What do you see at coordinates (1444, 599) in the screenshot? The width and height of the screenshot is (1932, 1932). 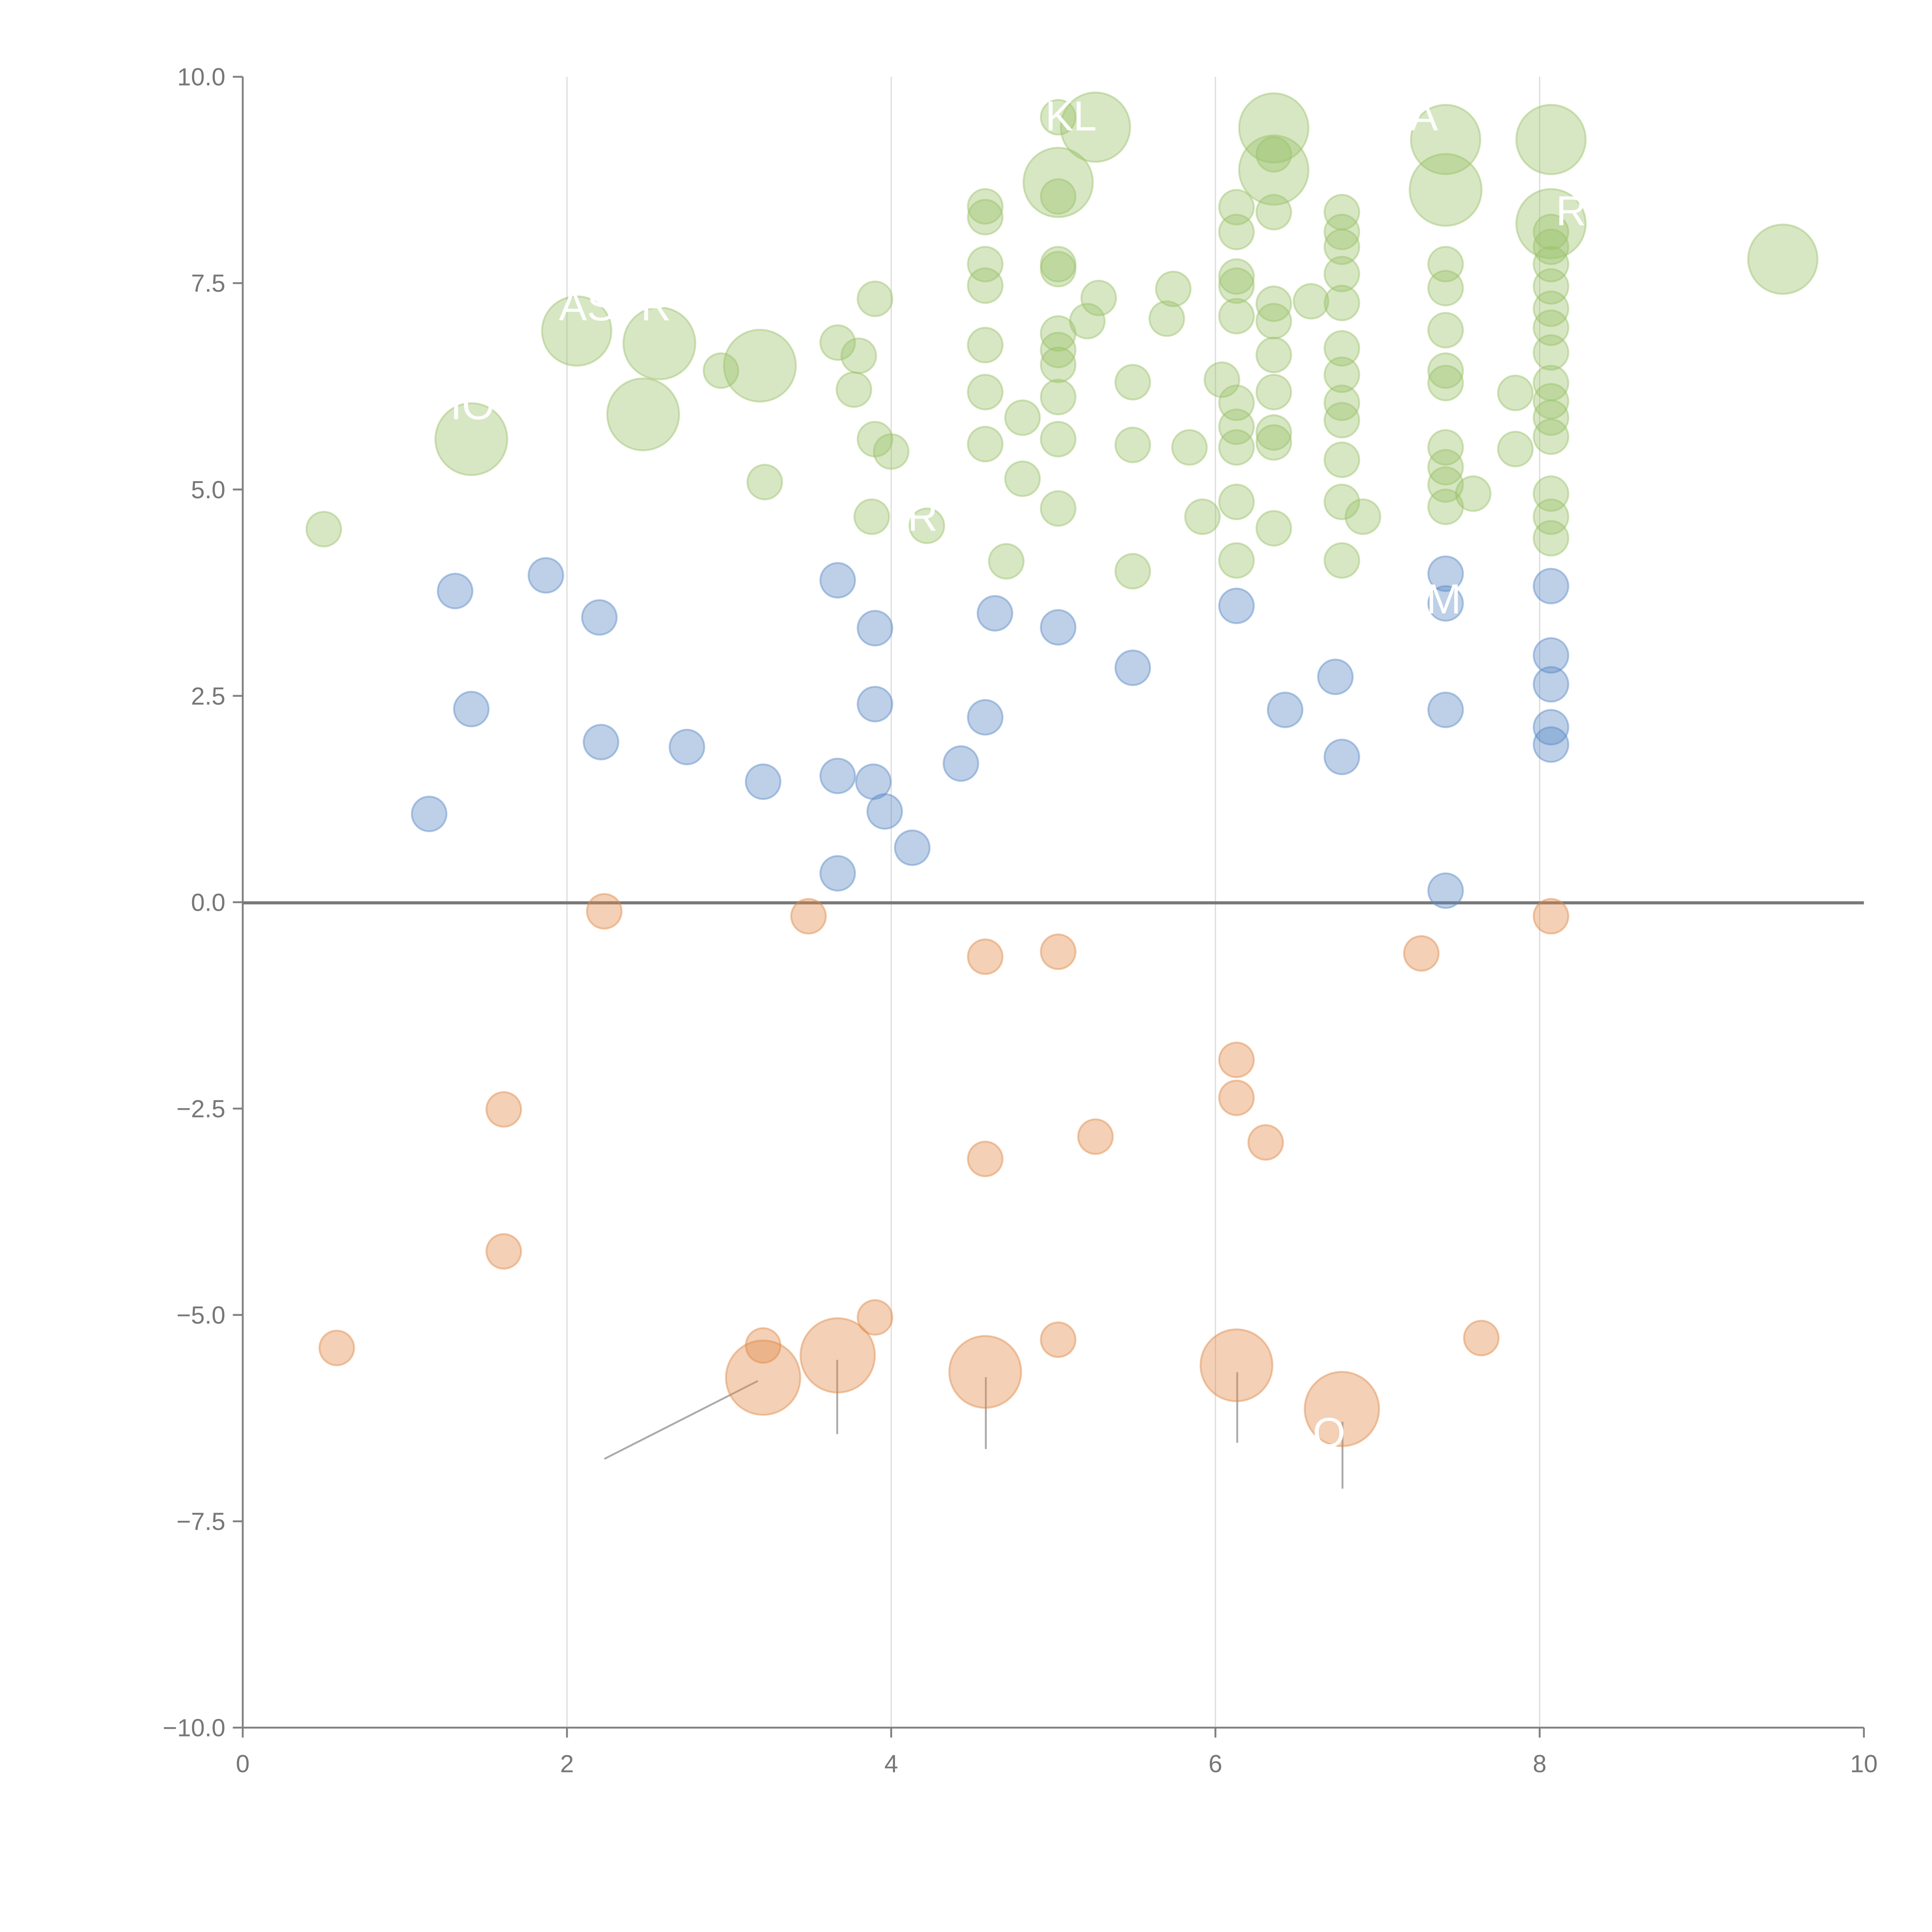 I see `point-annotation: M` at bounding box center [1444, 599].